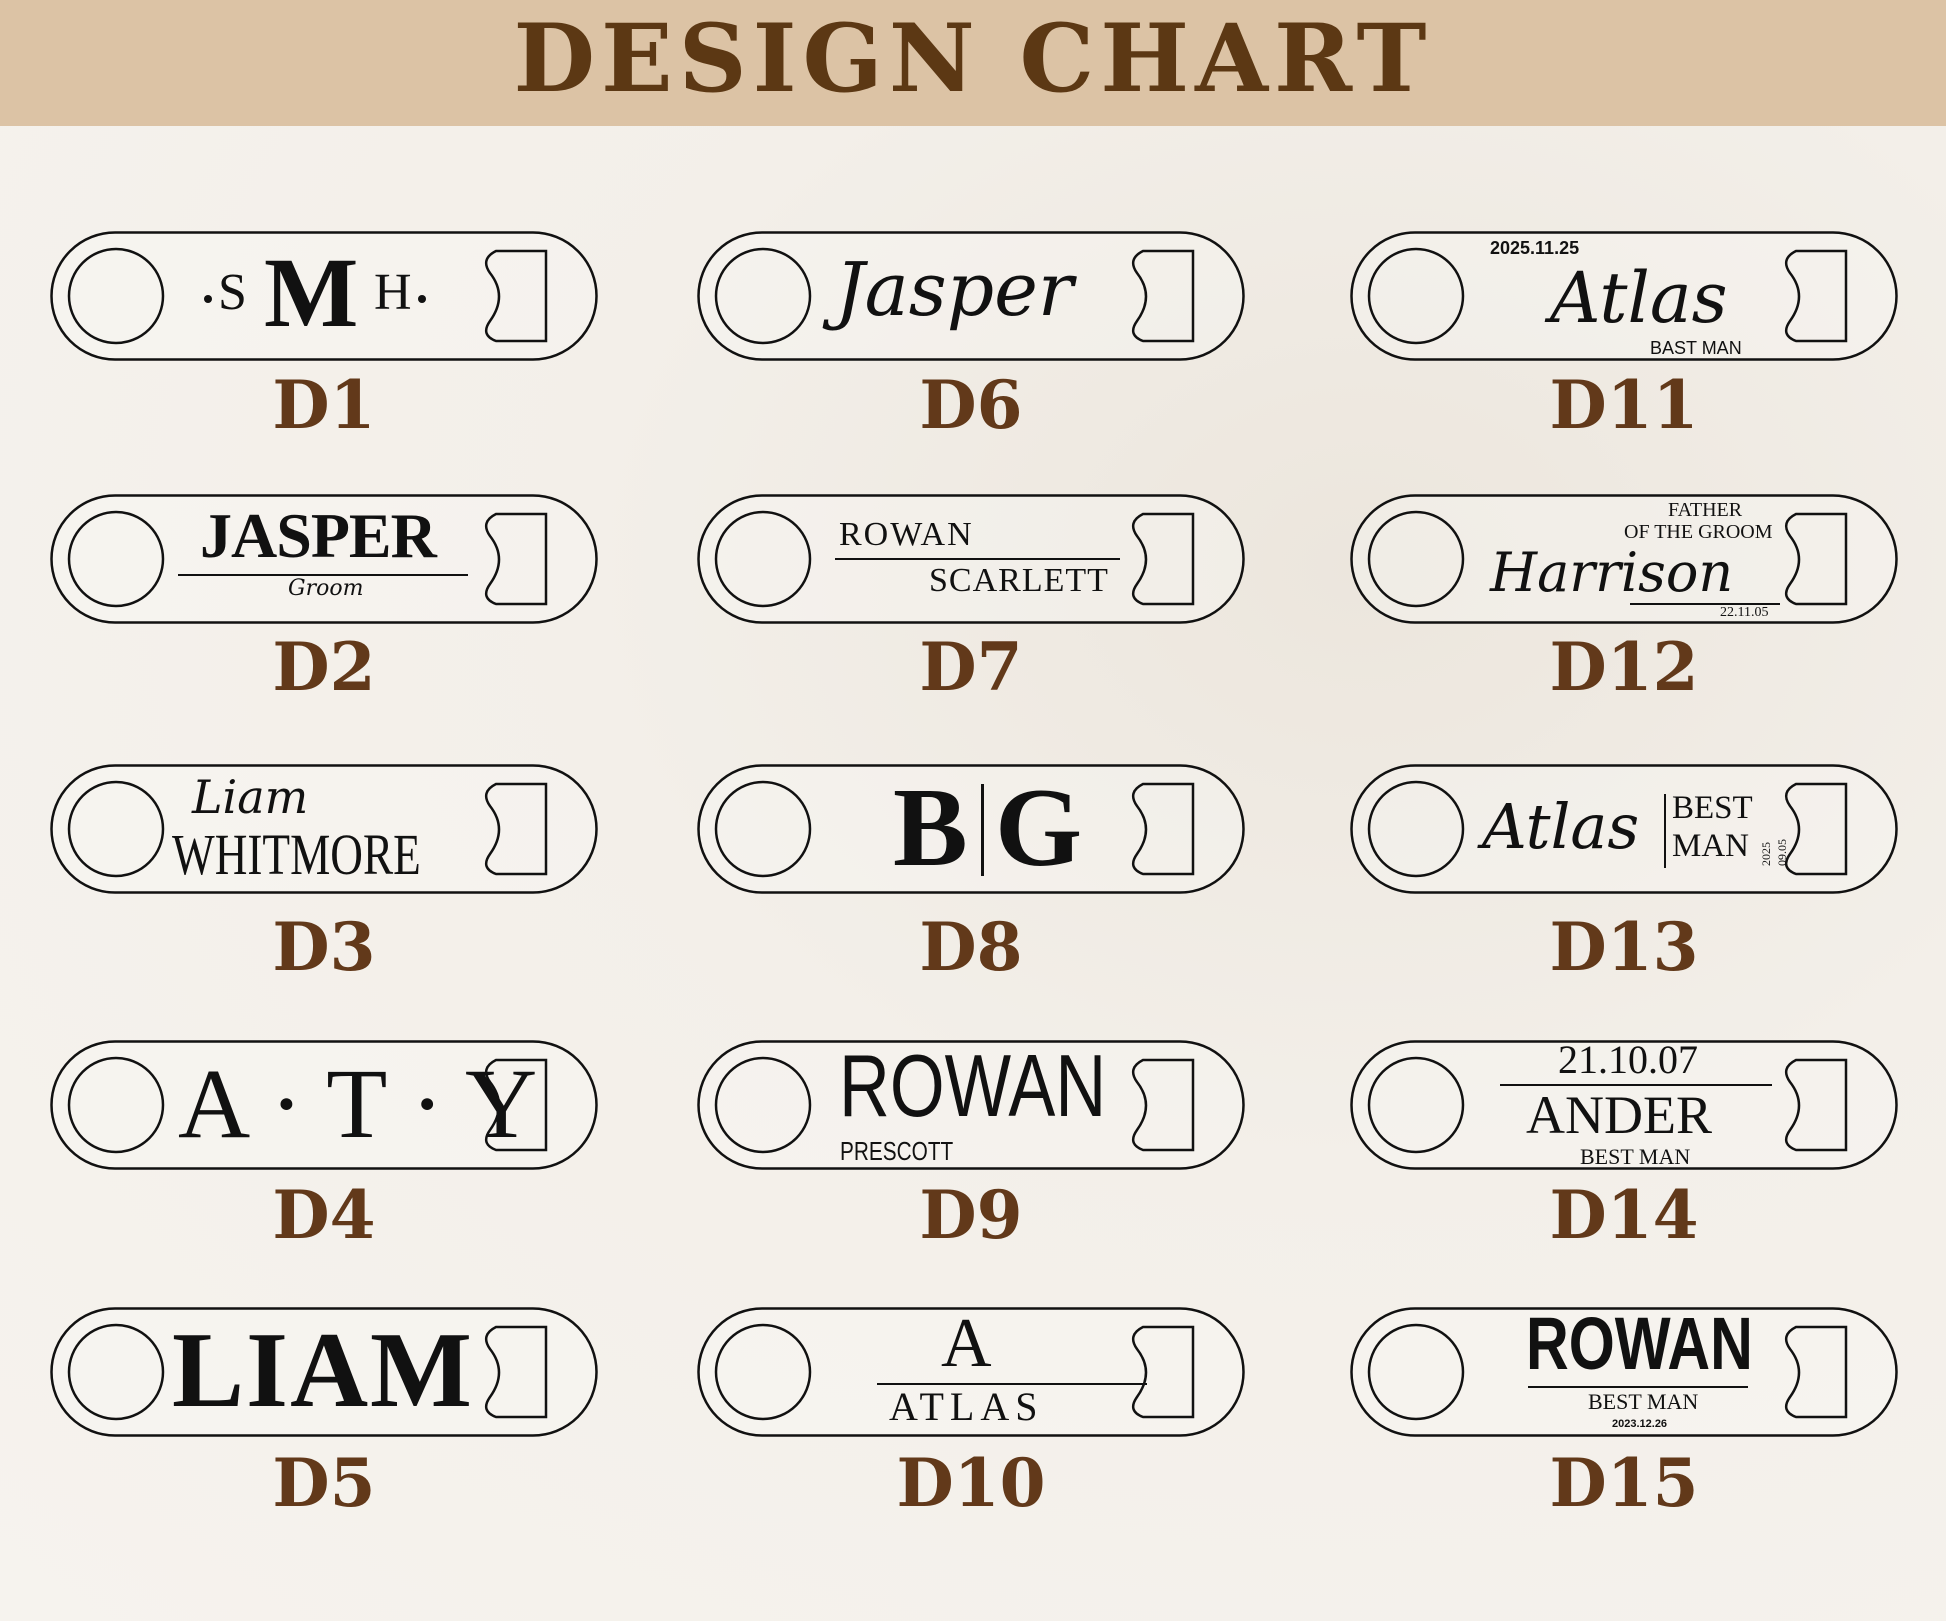  What do you see at coordinates (1640, 1424) in the screenshot?
I see `engraving-text: 2023.12.26` at bounding box center [1640, 1424].